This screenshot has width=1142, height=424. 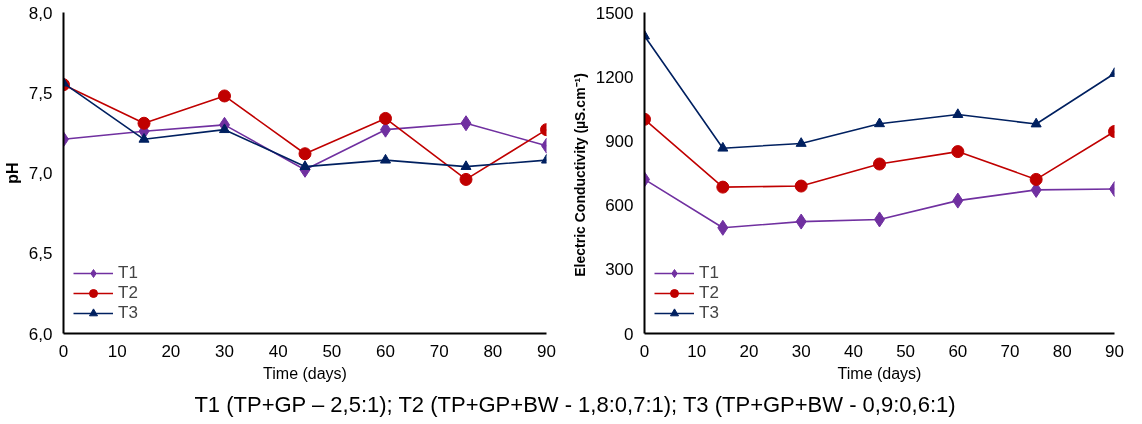 What do you see at coordinates (619, 270) in the screenshot?
I see `y-tick-label: 300` at bounding box center [619, 270].